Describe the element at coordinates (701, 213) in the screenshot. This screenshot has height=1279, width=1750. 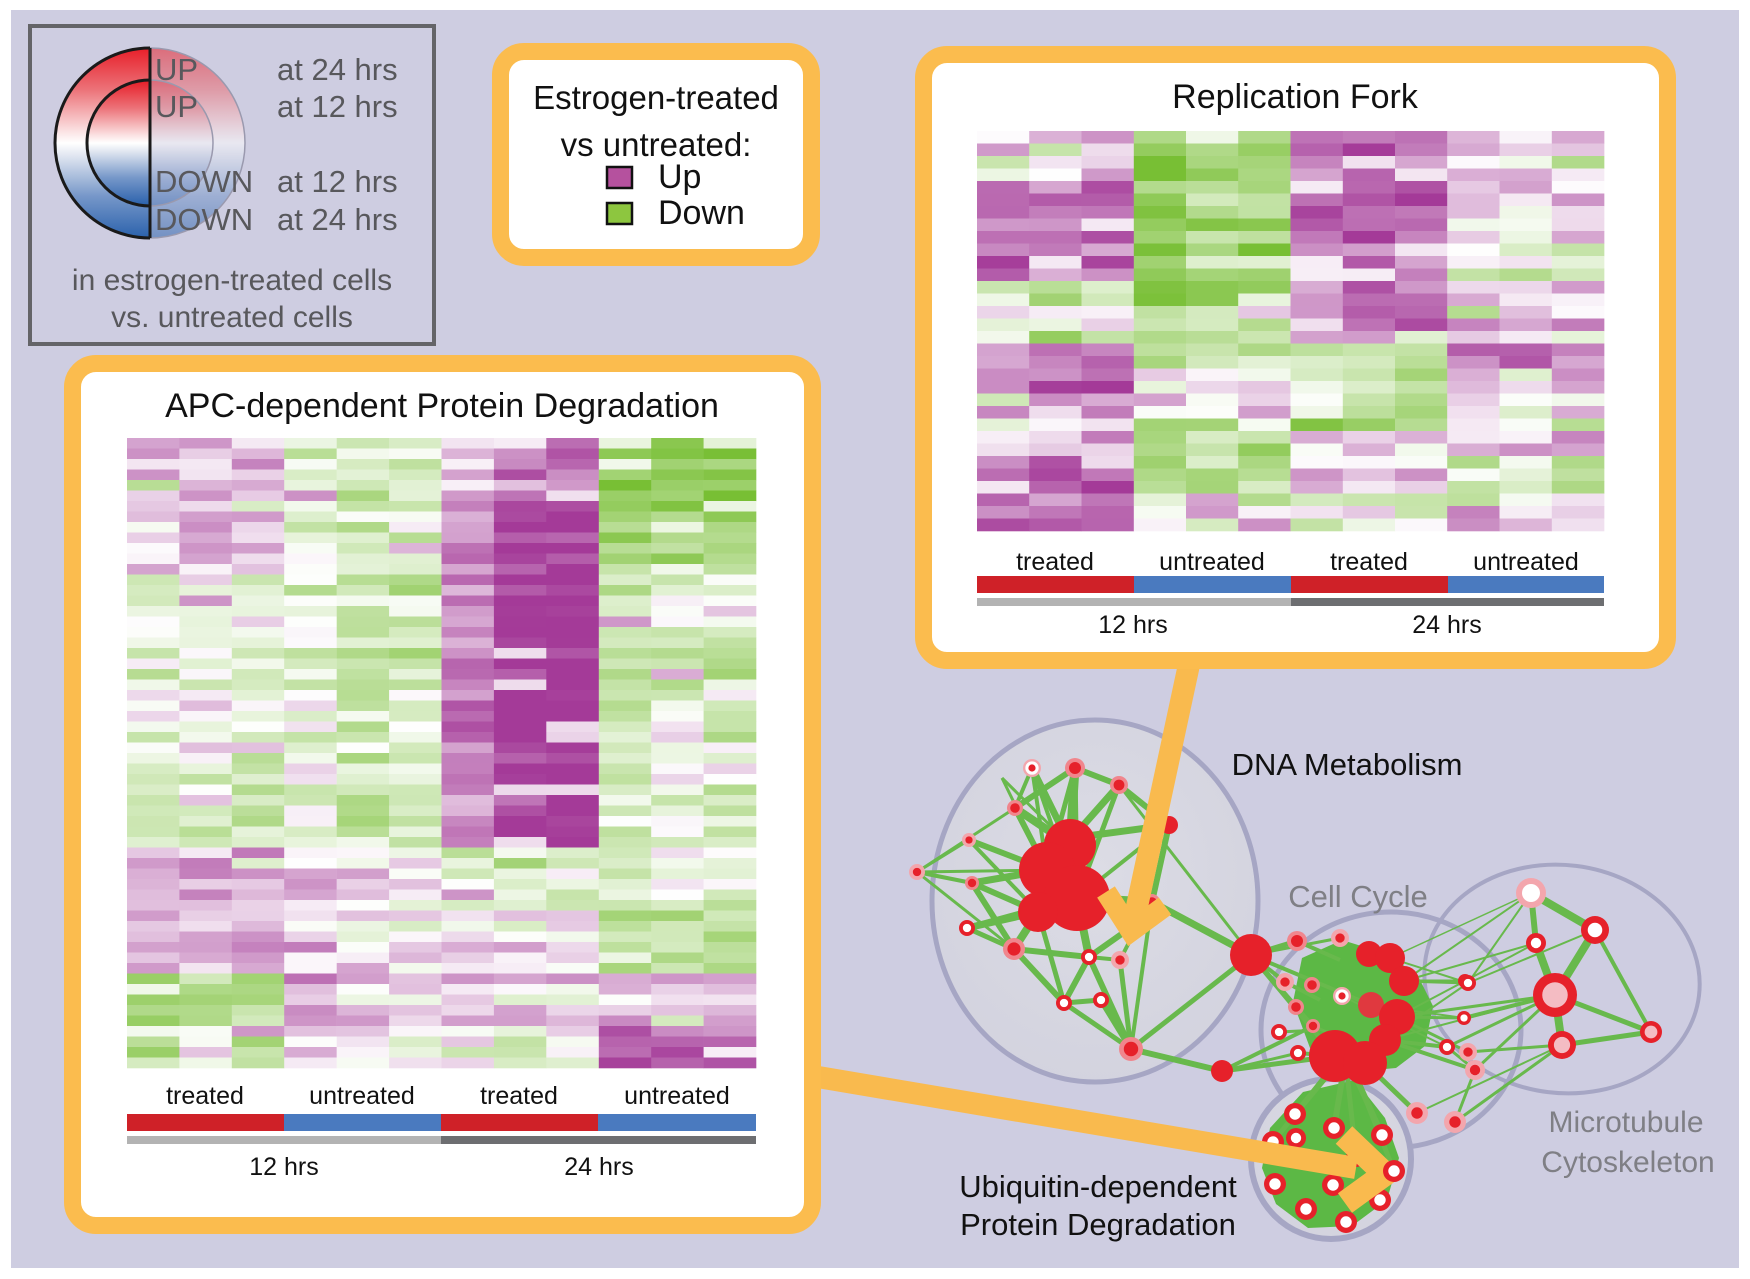
I see `svg-text: Down` at that location.